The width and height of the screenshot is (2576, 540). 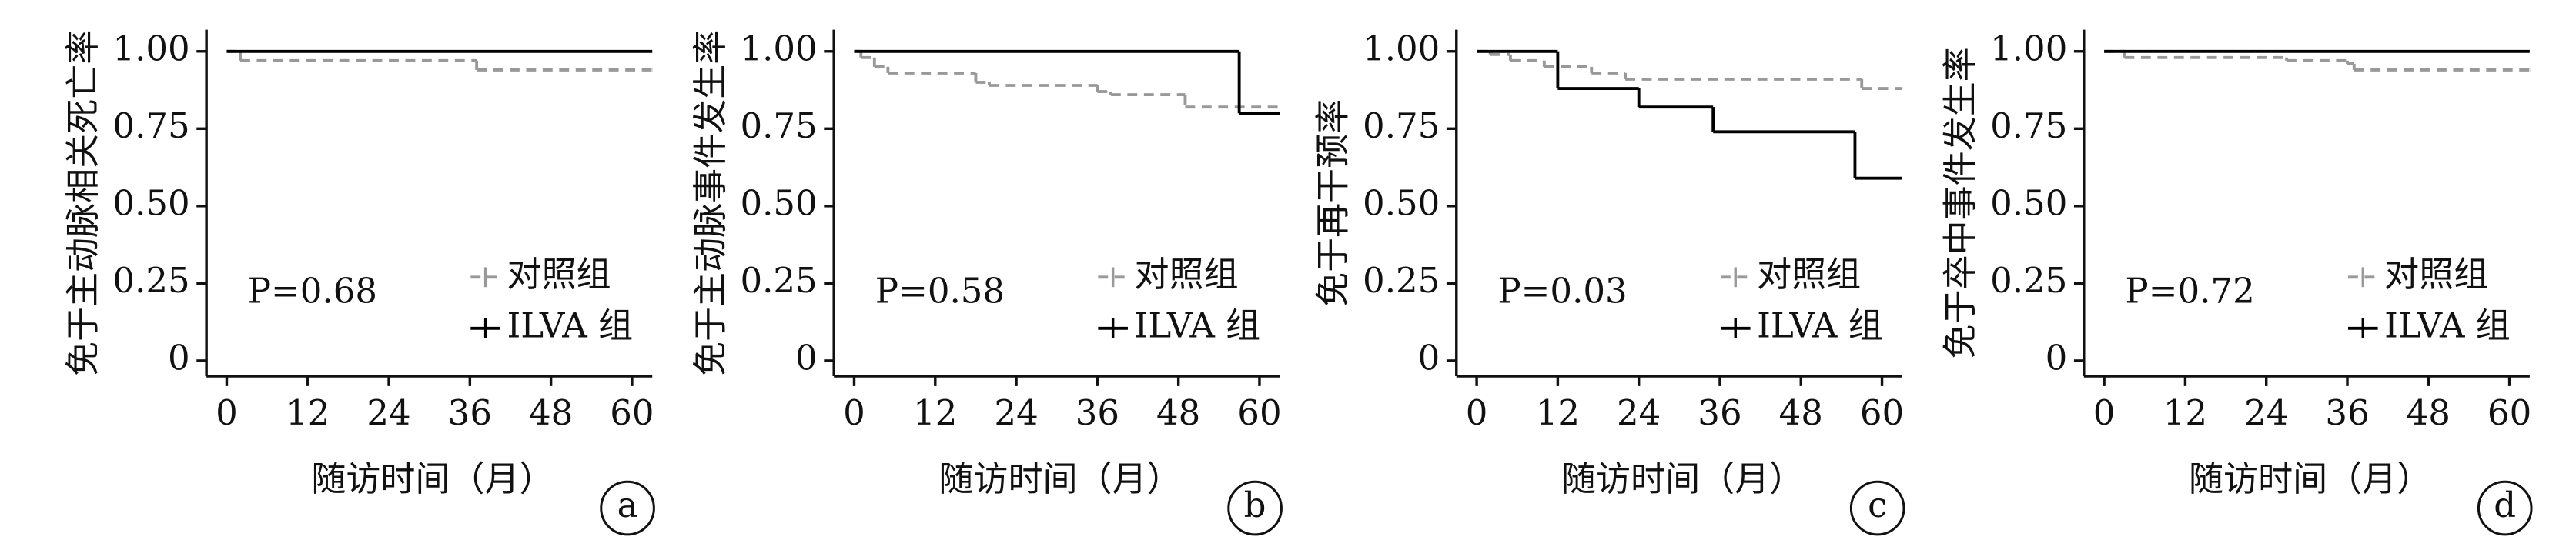 What do you see at coordinates (1333, 203) in the screenshot?
I see `y-axis-label: 免于再干预率` at bounding box center [1333, 203].